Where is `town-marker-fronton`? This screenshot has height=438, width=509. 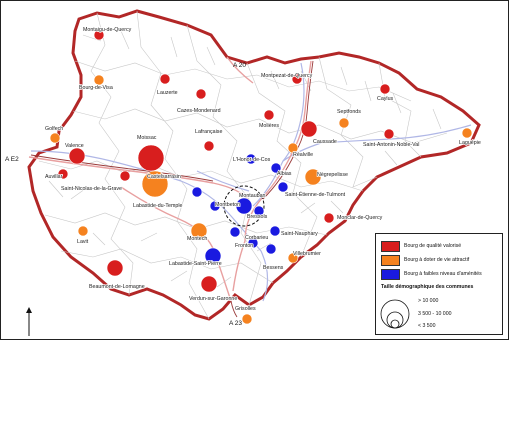 town-marker-fronton is located at coordinates (253, 243).